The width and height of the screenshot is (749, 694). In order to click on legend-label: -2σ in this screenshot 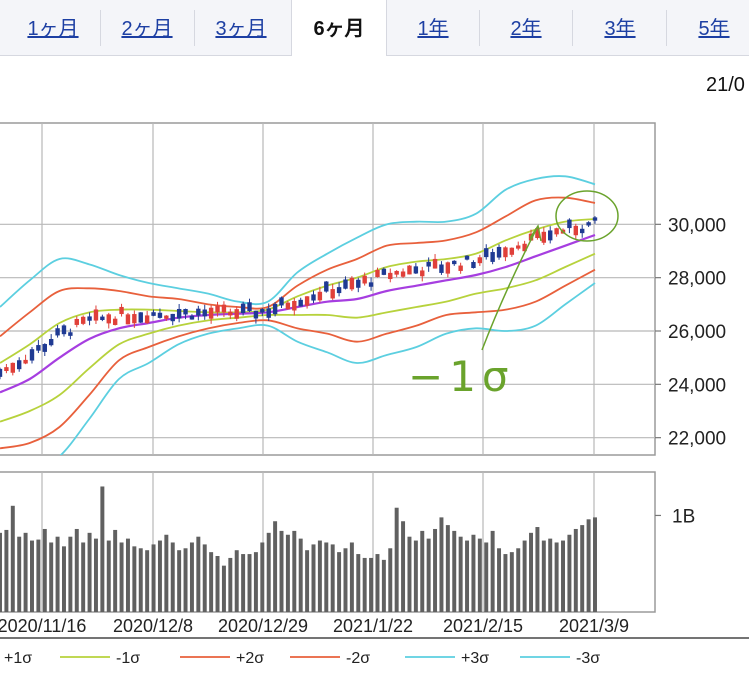, I will do `click(358, 658)`.